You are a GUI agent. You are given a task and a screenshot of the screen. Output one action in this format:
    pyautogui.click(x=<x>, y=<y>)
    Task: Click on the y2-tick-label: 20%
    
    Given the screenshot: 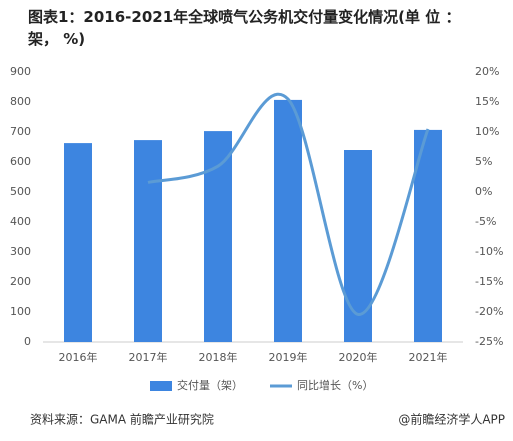 What is the action you would take?
    pyautogui.click(x=487, y=71)
    